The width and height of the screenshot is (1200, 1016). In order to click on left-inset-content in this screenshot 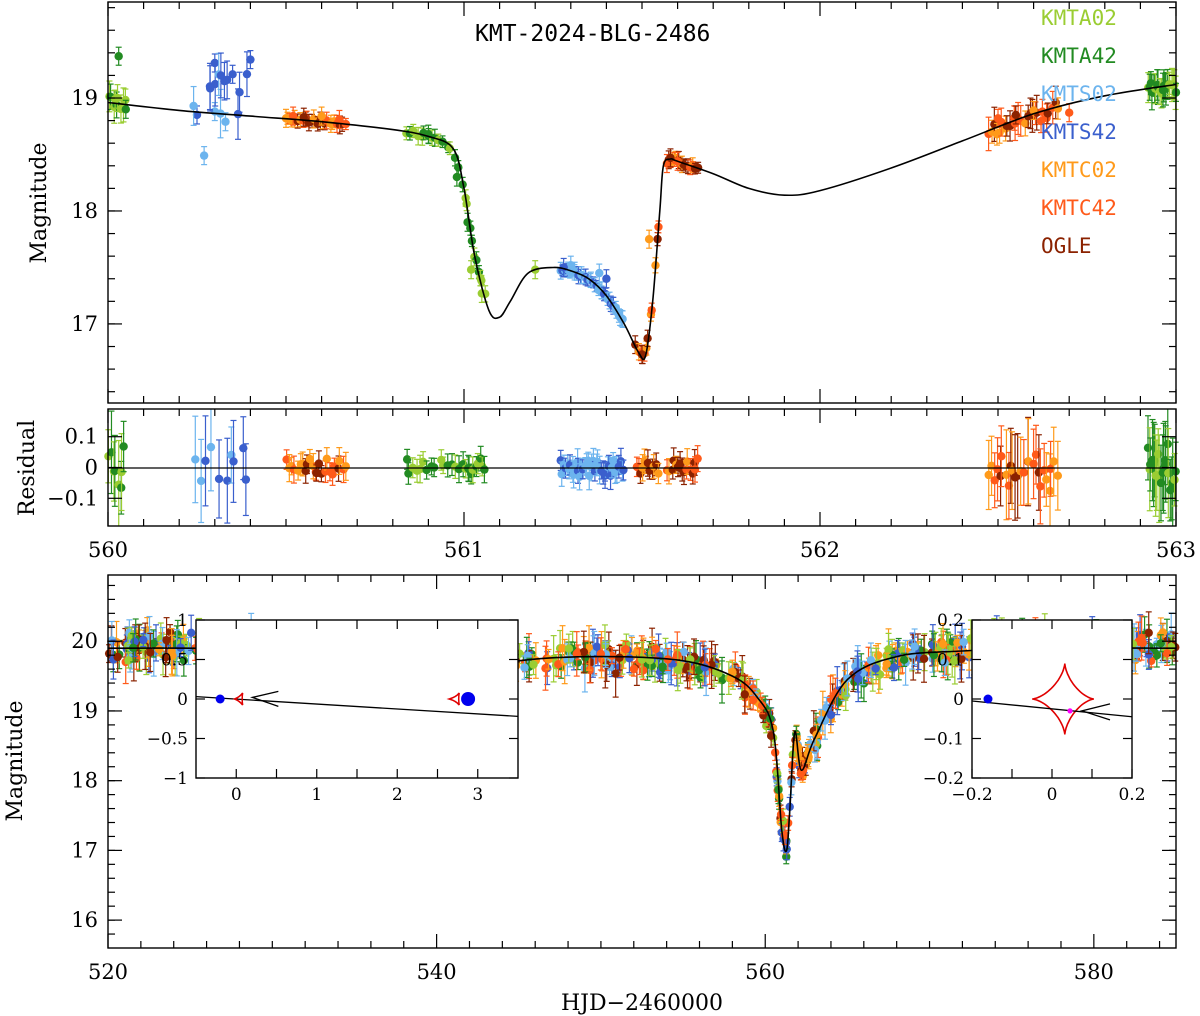, I will do `click(357, 704)`.